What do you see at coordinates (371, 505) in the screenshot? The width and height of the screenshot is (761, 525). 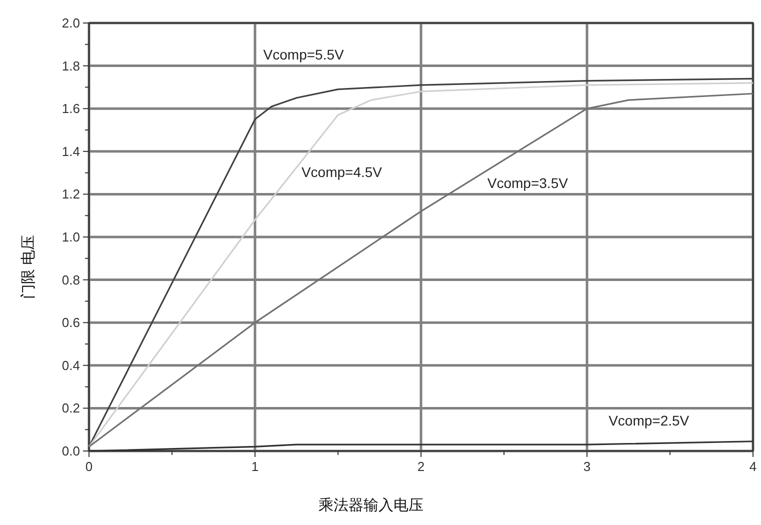 I see `x-axis-title: 乘法器输入电压` at bounding box center [371, 505].